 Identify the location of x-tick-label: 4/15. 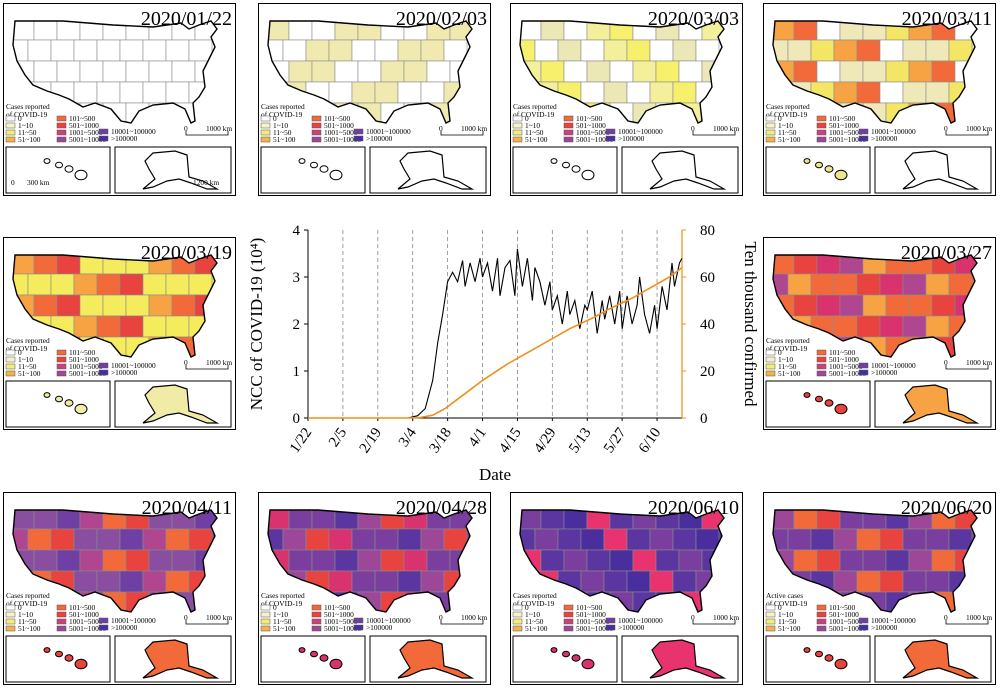
(510, 440).